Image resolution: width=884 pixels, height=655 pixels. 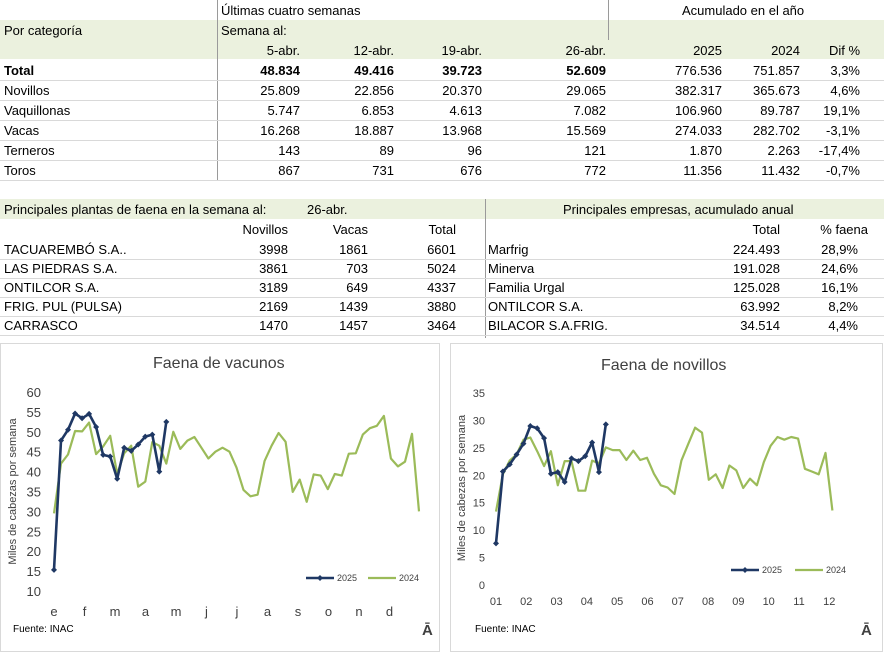 I want to click on company-cell: 63.992, so click(x=760, y=306).